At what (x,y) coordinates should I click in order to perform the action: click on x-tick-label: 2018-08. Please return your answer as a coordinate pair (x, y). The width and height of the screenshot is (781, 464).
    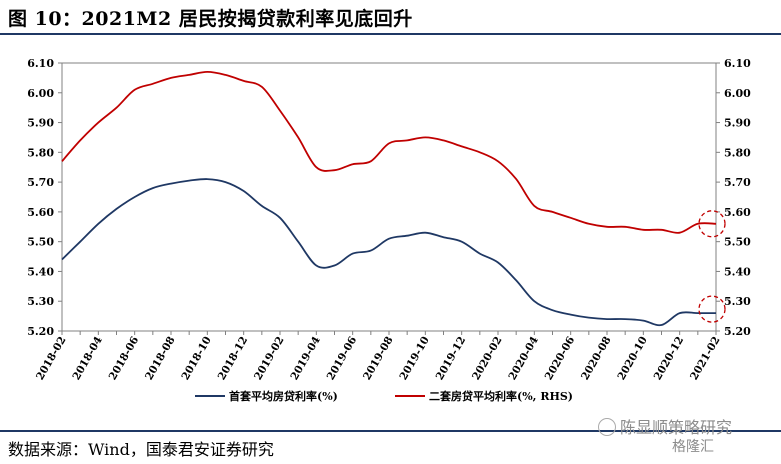
    Looking at the image, I should click on (160, 359).